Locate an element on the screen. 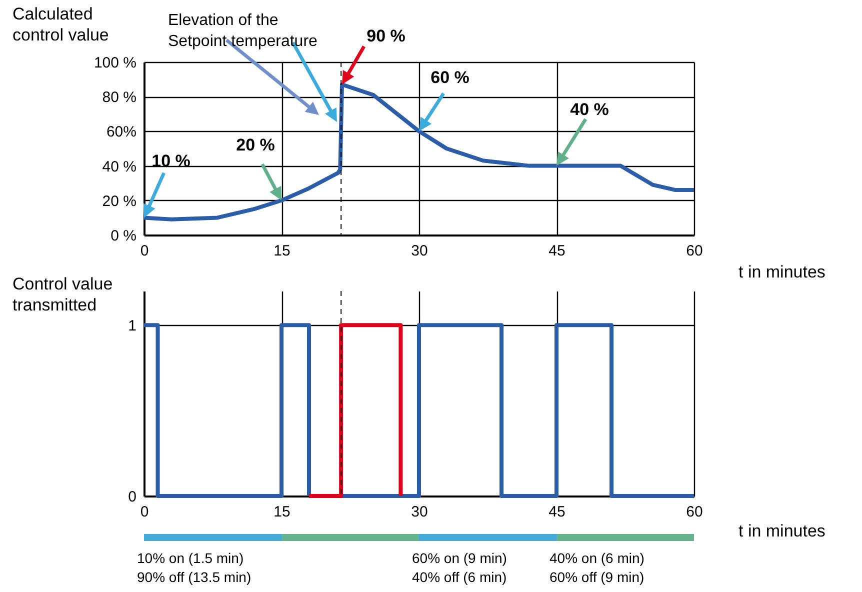 The width and height of the screenshot is (862, 592). y-tick-label: 40 % is located at coordinates (119, 167).